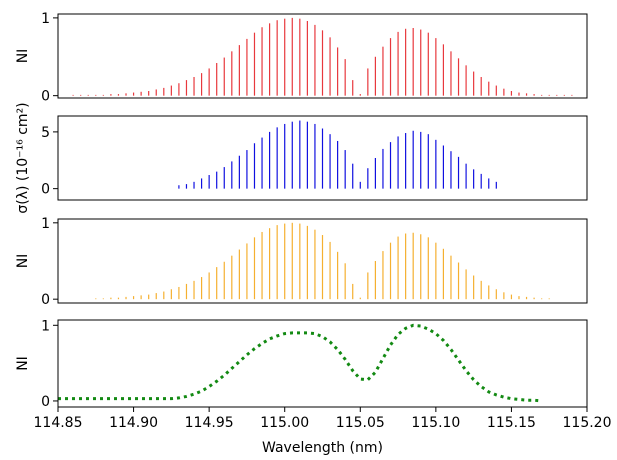 The width and height of the screenshot is (617, 460). Describe the element at coordinates (133, 423) in the screenshot. I see `x-tick-label: 114.90` at that location.